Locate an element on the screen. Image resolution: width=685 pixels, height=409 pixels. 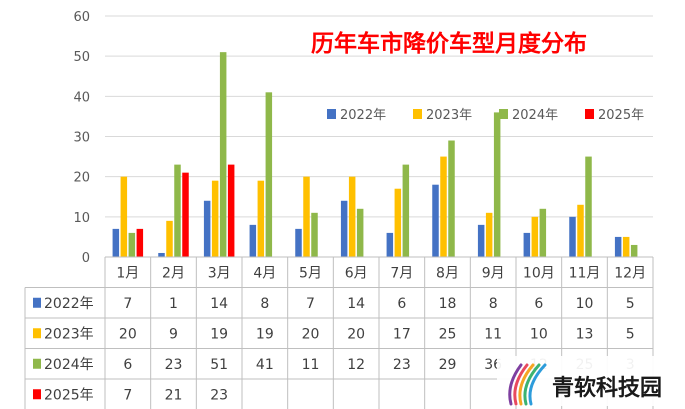
data-label: 29 is located at coordinates (448, 365).